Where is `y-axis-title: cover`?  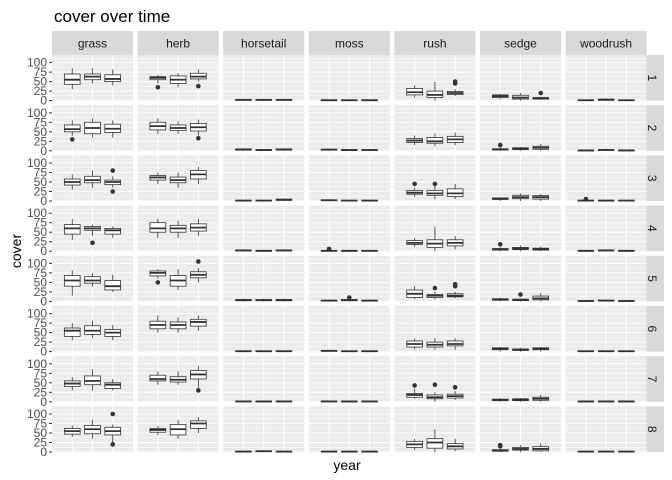 y-axis-title: cover is located at coordinates (16, 251).